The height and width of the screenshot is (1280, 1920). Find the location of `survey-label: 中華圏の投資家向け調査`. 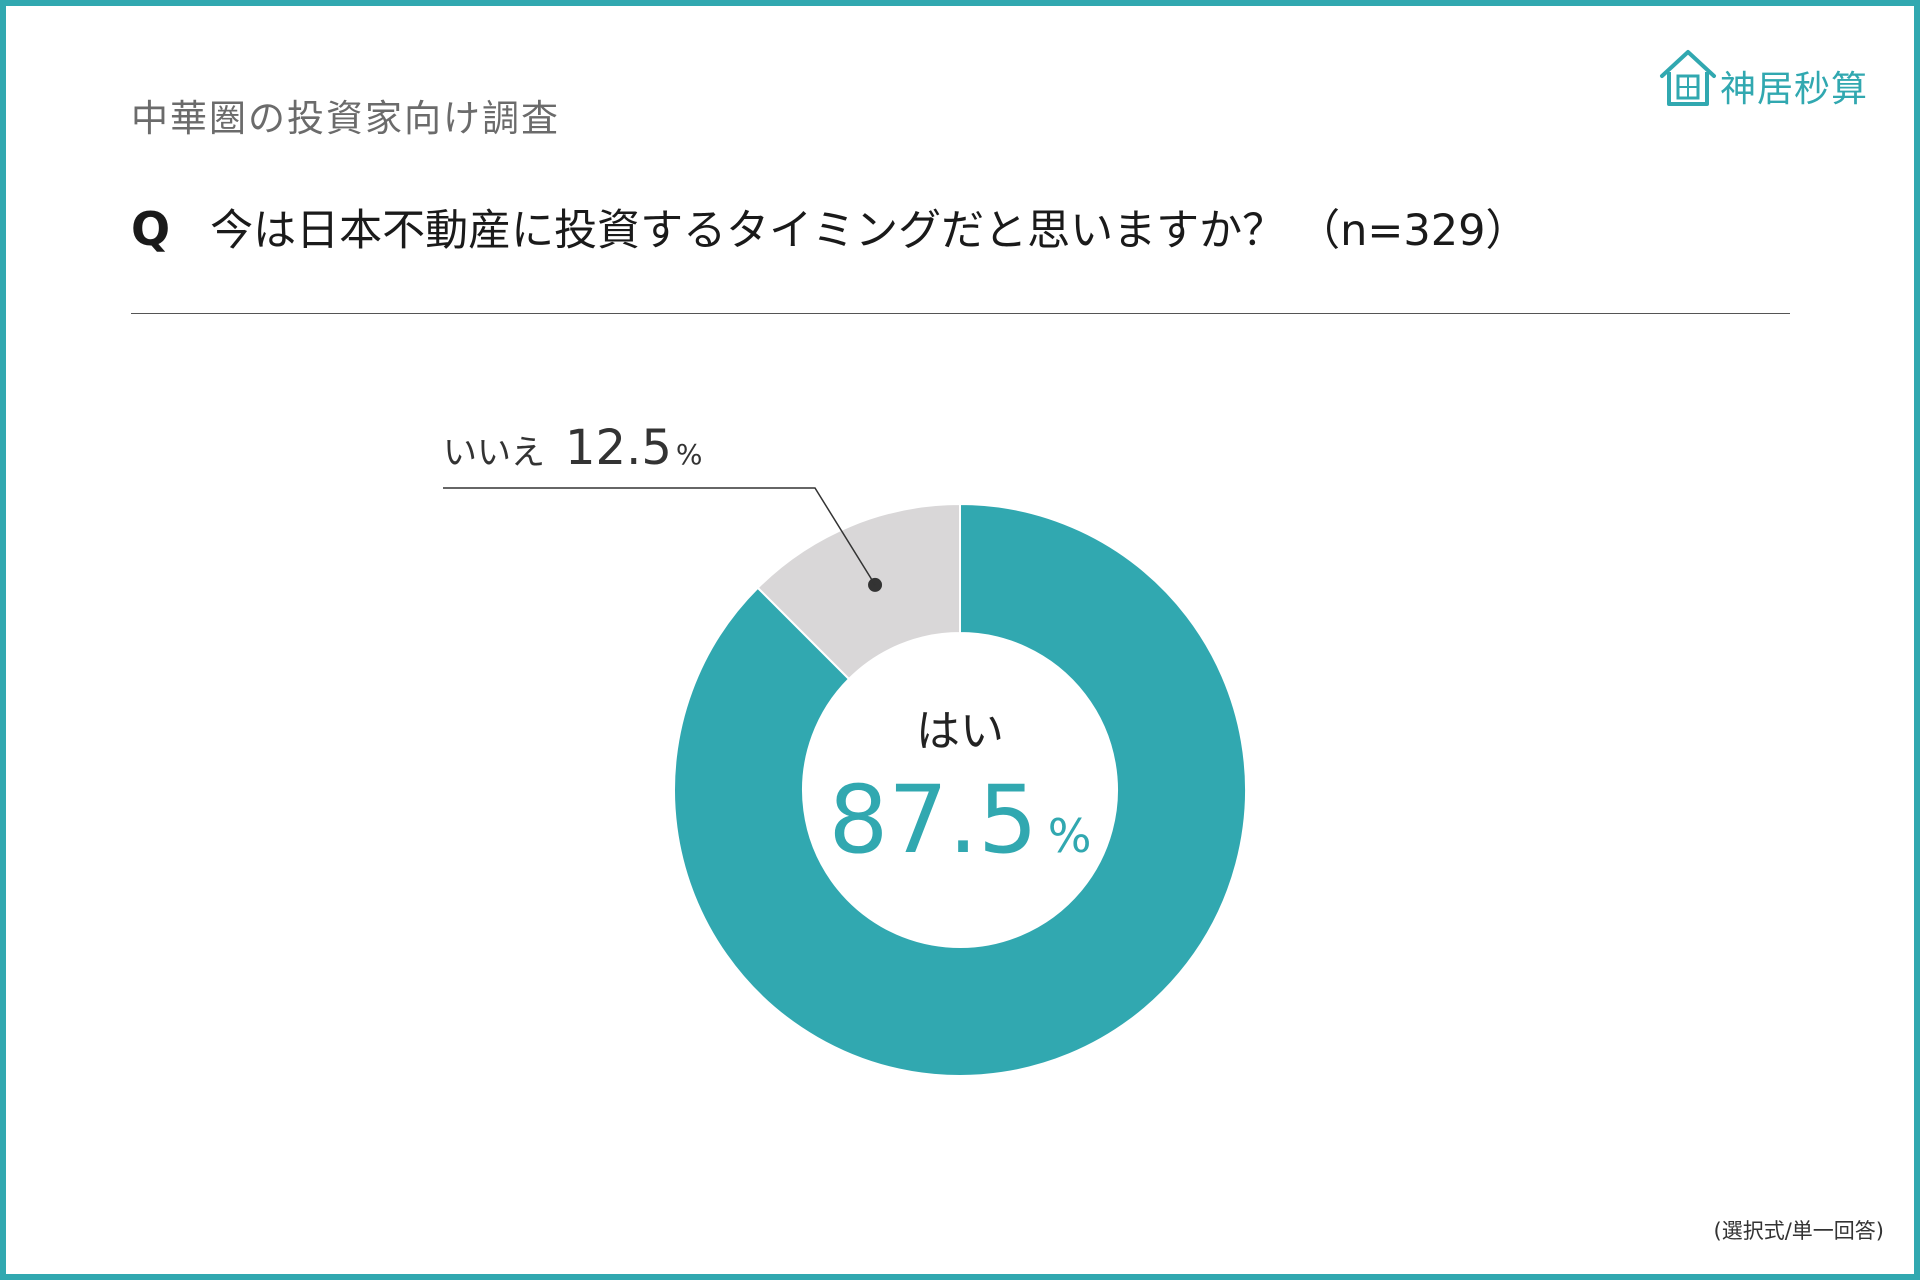

survey-label: 中華圏の投資家向け調査 is located at coordinates (345, 118).